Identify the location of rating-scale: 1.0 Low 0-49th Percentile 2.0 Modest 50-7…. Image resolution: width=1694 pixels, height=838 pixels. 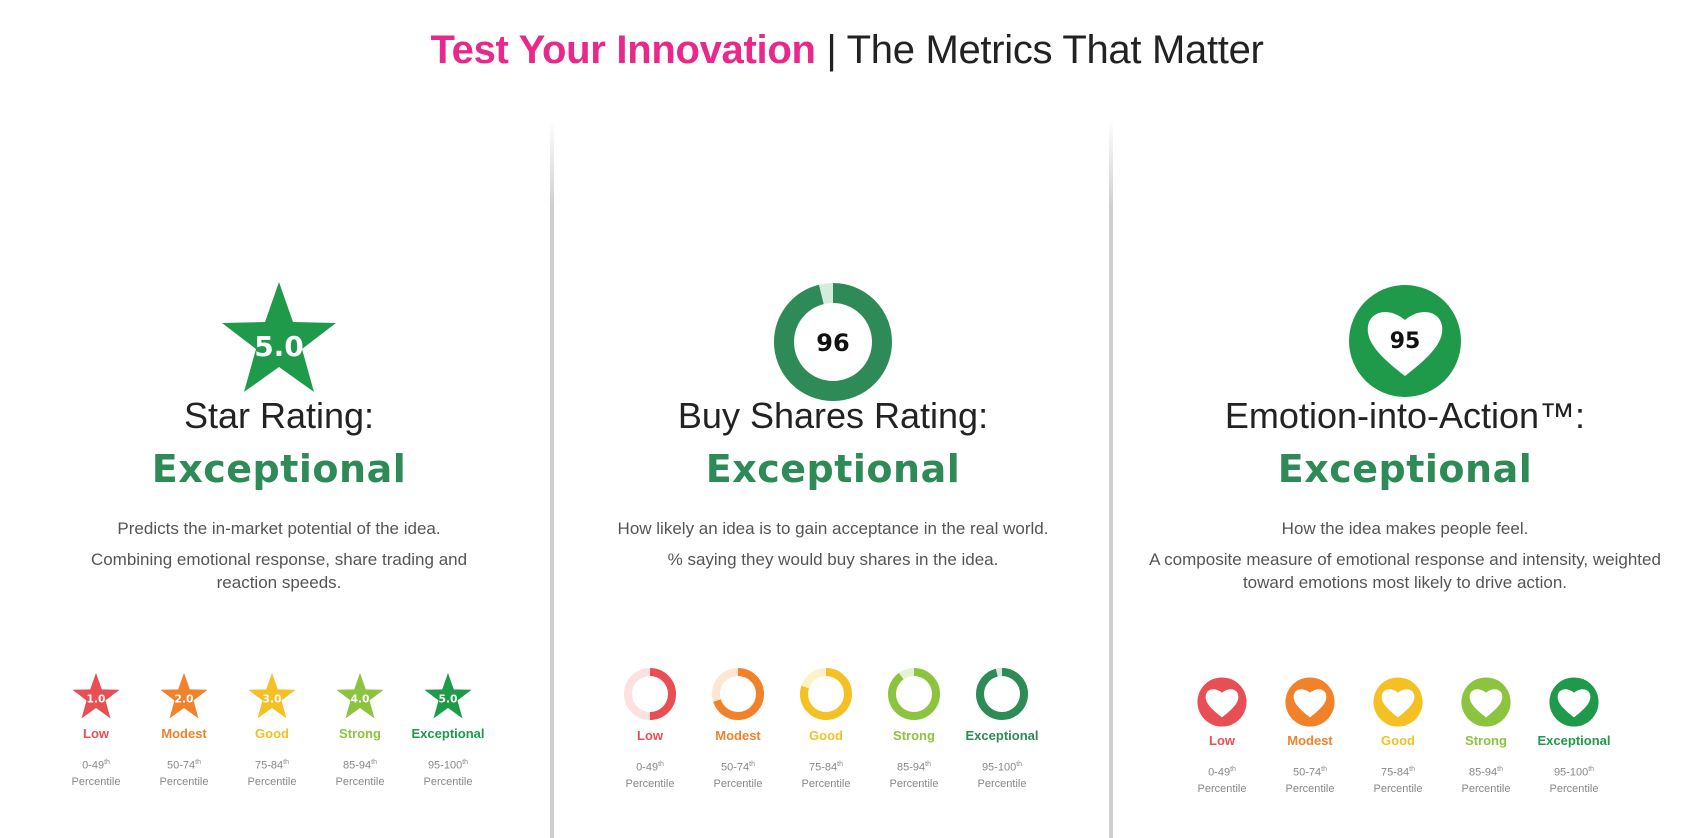
(279, 742).